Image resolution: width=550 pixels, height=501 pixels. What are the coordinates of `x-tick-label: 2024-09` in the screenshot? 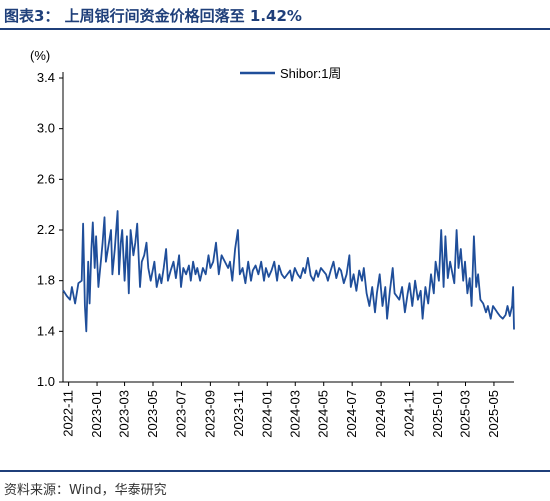 It's located at (380, 414).